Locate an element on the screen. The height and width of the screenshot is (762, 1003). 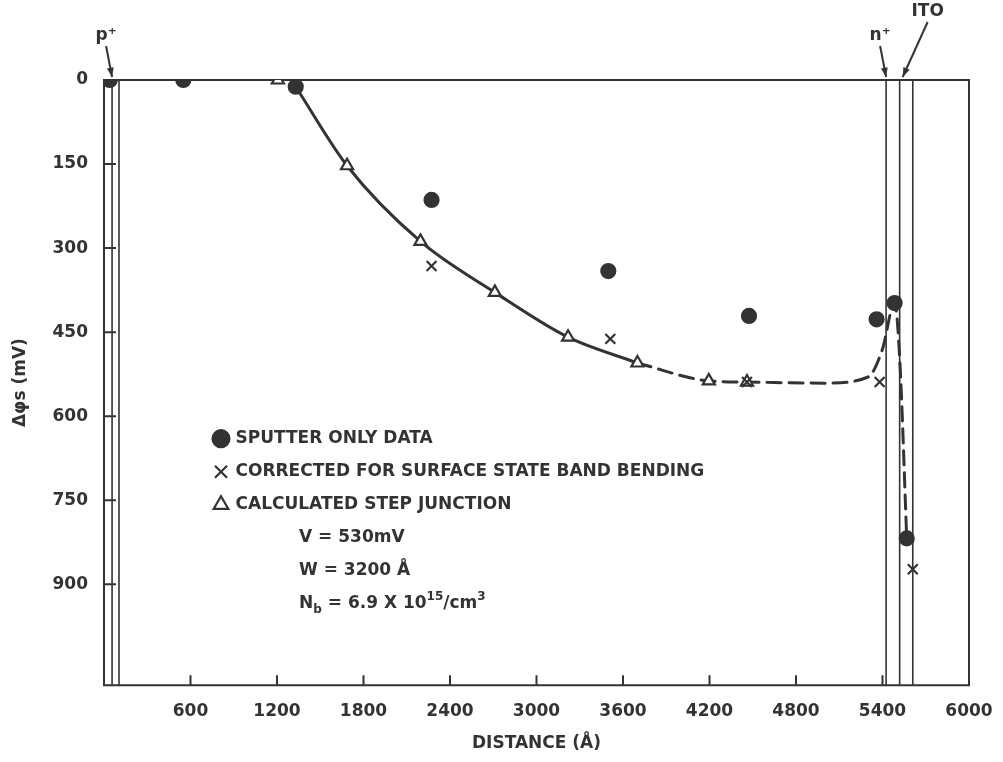
y-tick-label: 750 is located at coordinates (70, 498).